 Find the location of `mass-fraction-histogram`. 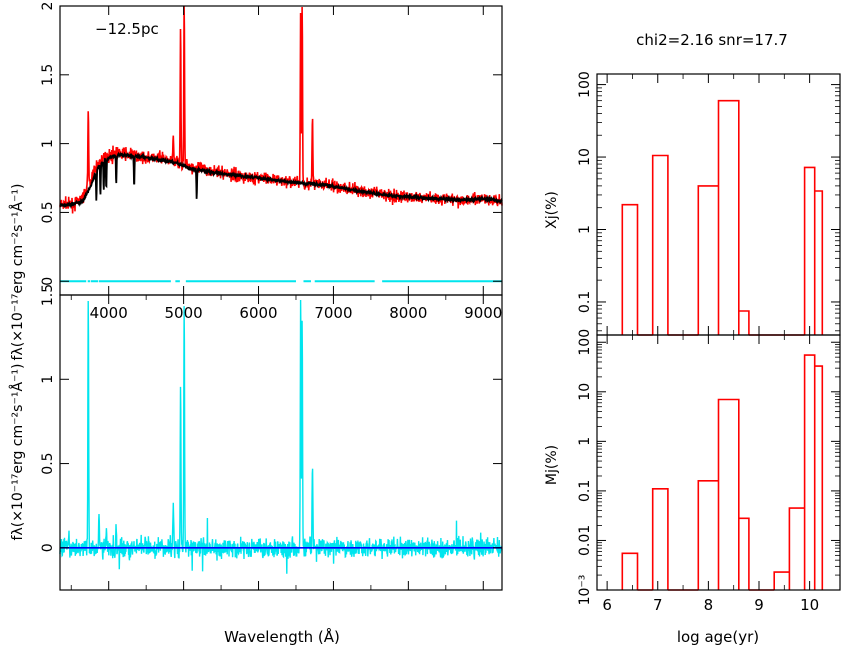

mass-fraction-histogram is located at coordinates (722, 472).